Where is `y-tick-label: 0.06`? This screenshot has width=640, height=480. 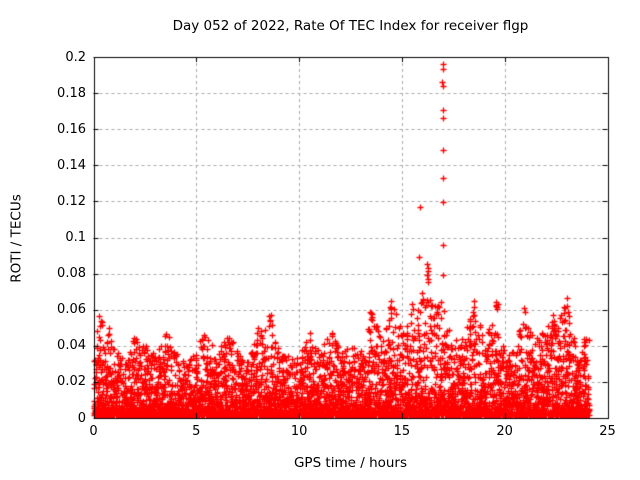 y-tick-label: 0.06 is located at coordinates (71, 310).